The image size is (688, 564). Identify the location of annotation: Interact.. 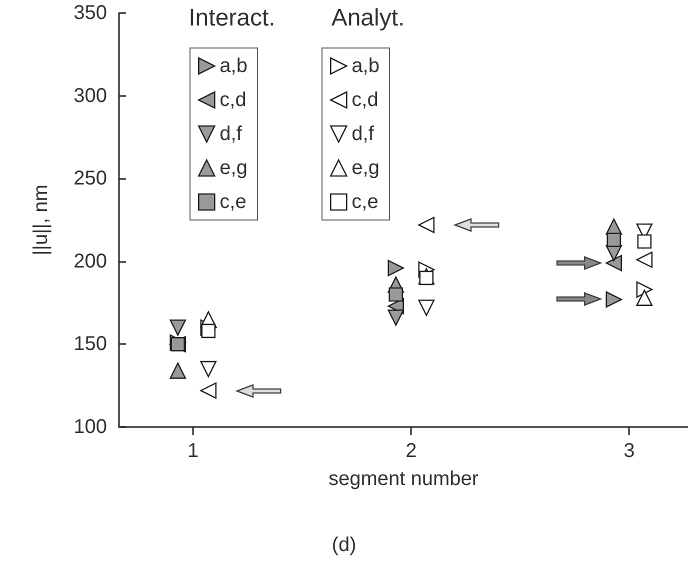
(232, 18).